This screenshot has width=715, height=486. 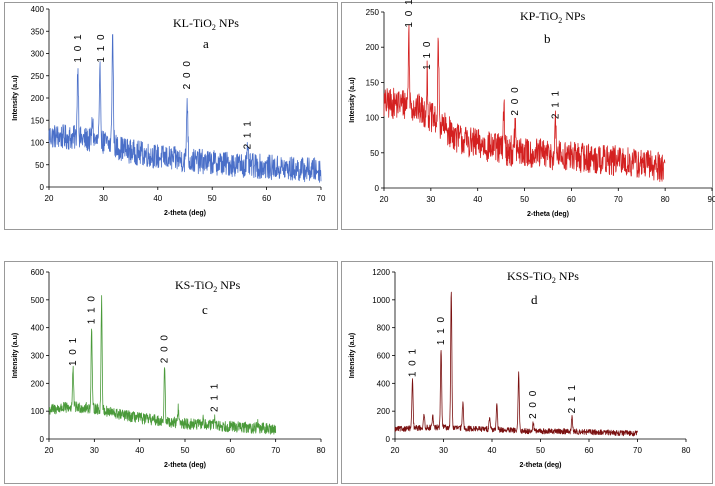 I want to click on chart-title: KS-TiO2 NPs, so click(x=208, y=286).